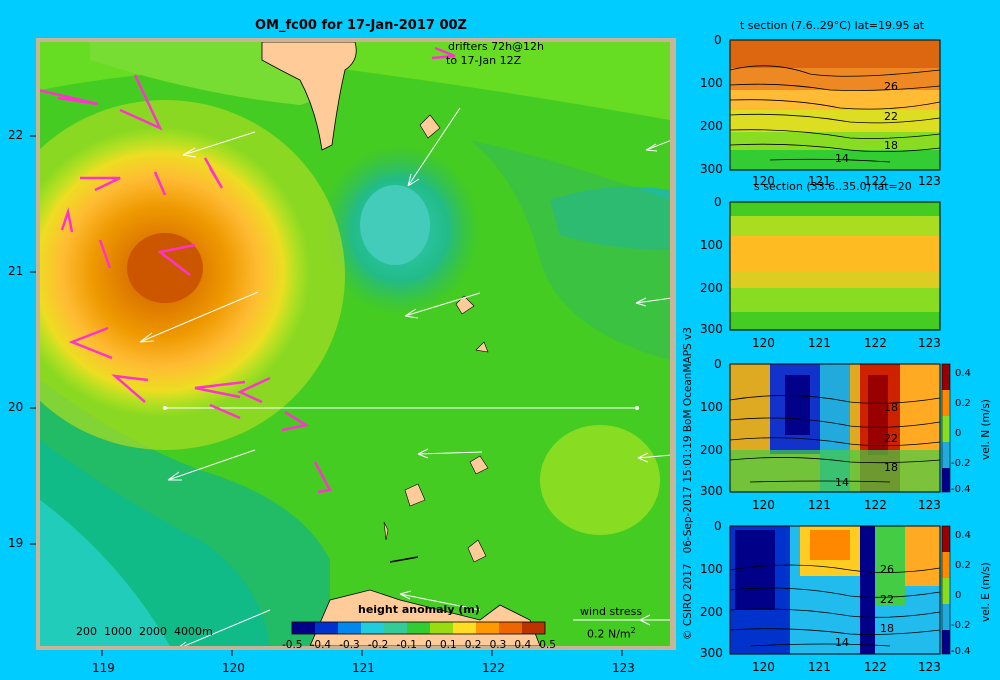 This screenshot has width=1000, height=680. I want to click on t-section-title: t section (7.6..29°C) lat=19.95 at, so click(832, 25).